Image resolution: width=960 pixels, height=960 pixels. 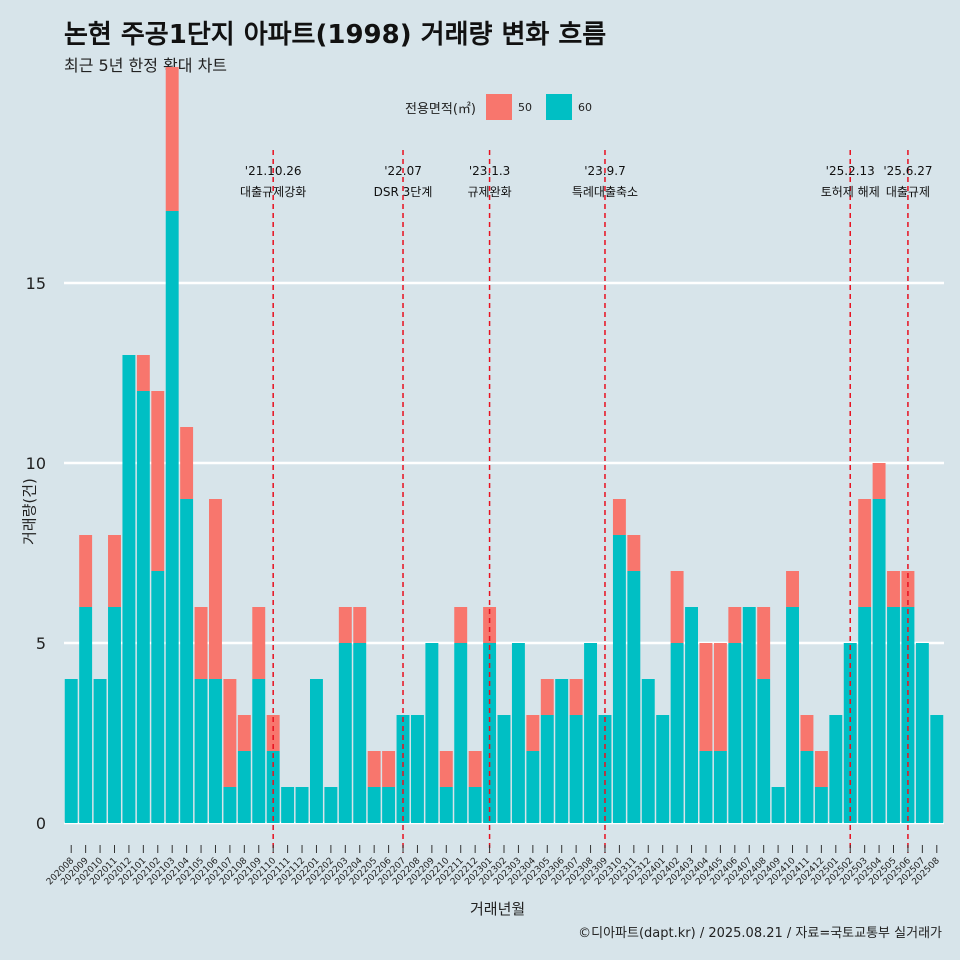 What do you see at coordinates (489, 192) in the screenshot?
I see `event-label: 규제완화` at bounding box center [489, 192].